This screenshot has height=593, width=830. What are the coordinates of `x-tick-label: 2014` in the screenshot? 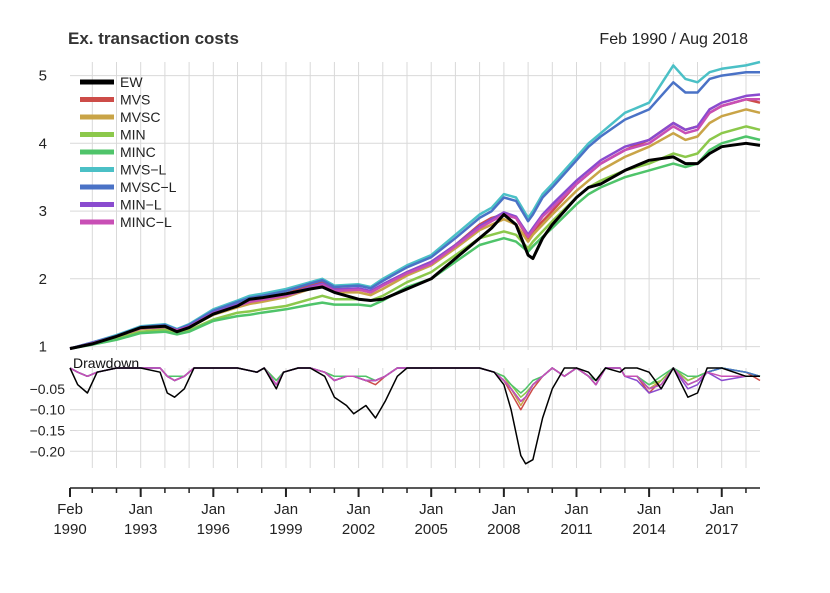 It's located at (648, 529).